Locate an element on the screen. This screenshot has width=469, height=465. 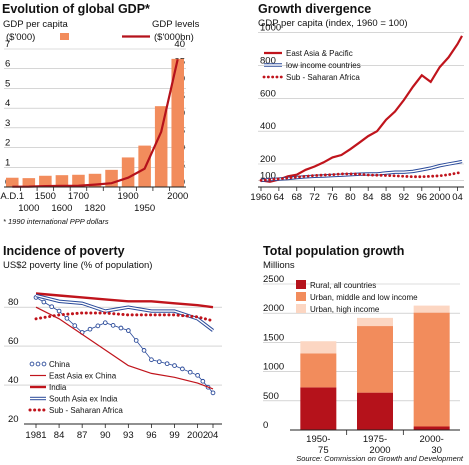
series-line-inner is located at coordinates (124, 313).